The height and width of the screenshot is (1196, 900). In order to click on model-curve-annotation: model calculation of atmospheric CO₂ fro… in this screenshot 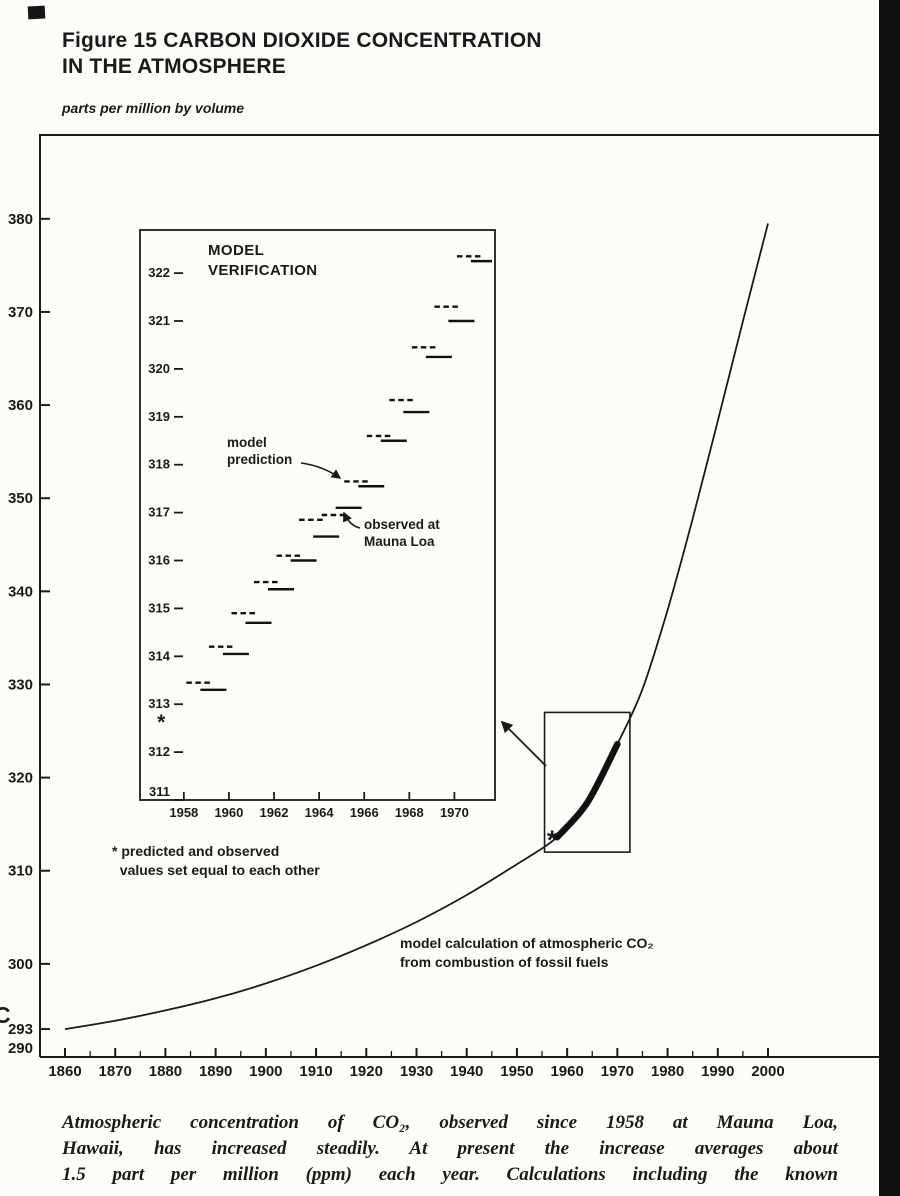, I will do `click(527, 952)`.